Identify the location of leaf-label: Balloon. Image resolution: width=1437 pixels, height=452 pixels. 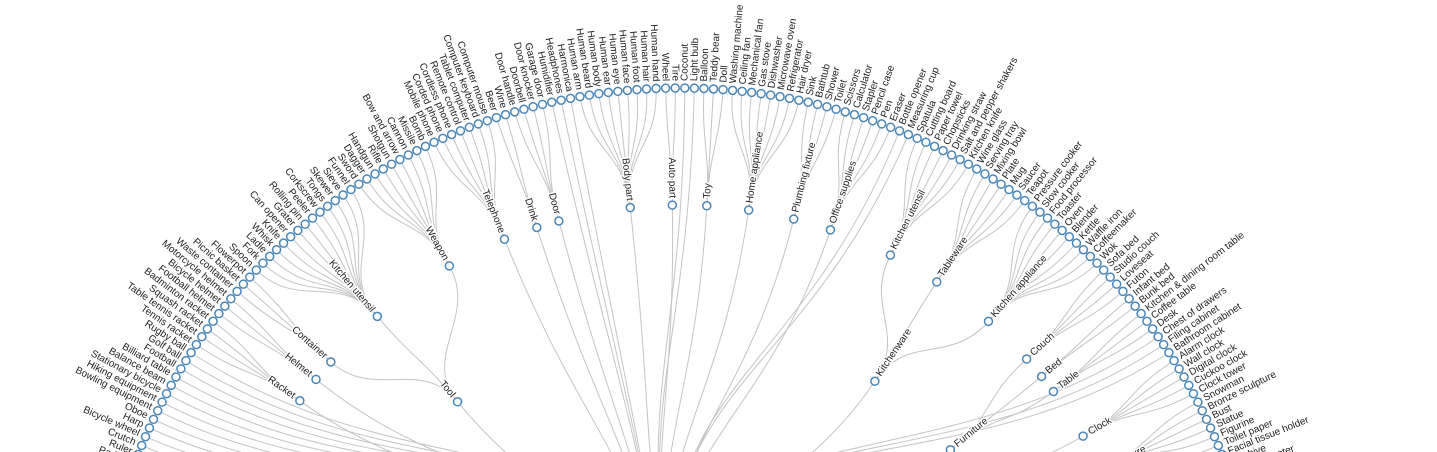
(705, 65).